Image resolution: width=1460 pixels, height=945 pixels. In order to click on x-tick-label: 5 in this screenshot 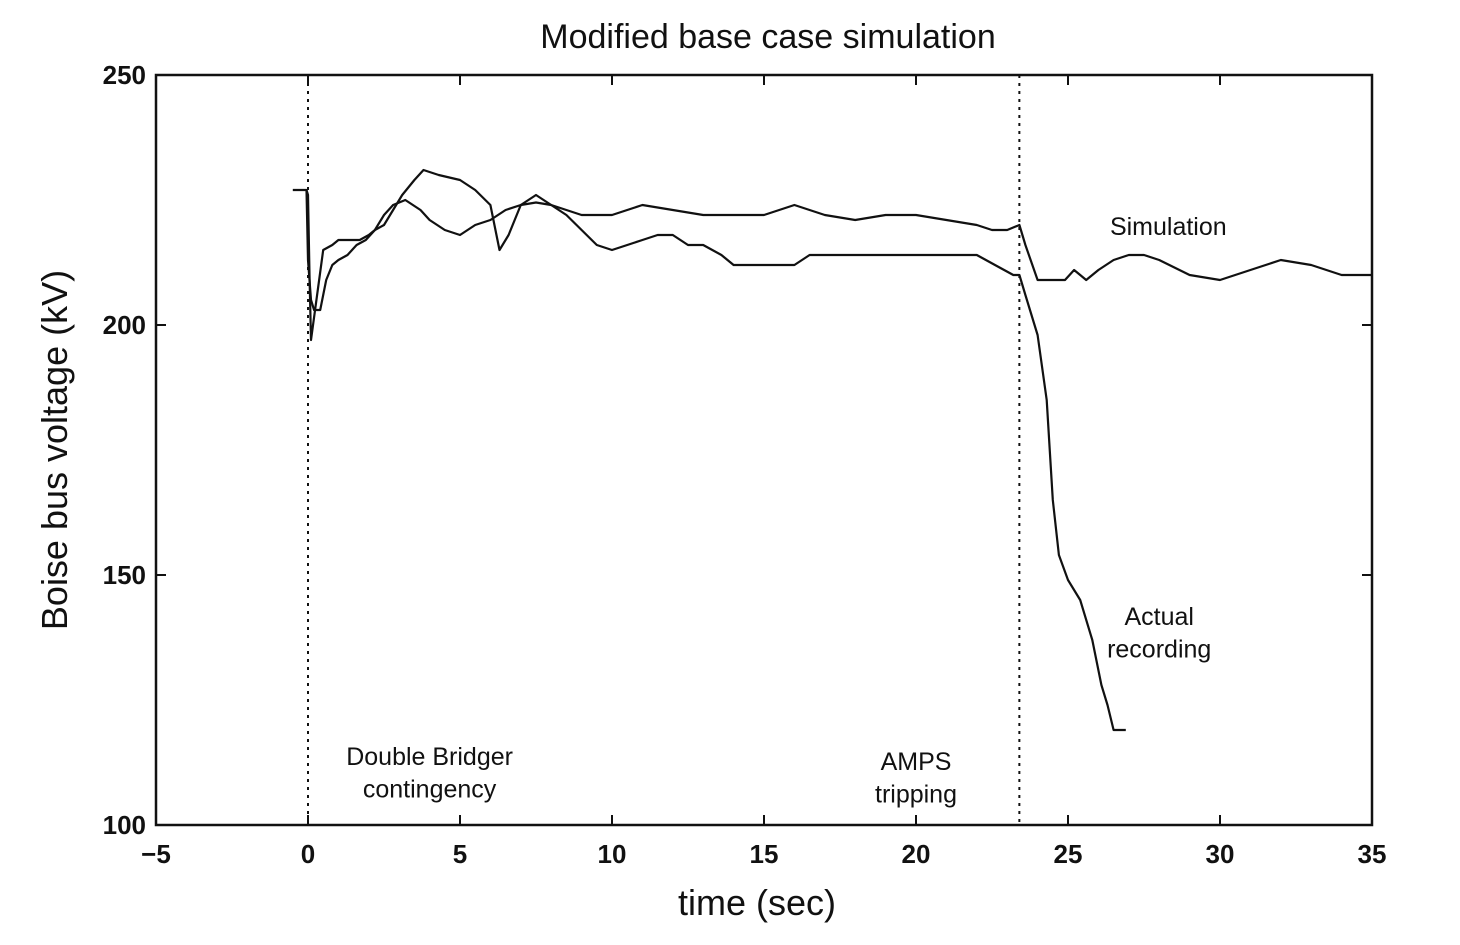, I will do `click(460, 854)`.